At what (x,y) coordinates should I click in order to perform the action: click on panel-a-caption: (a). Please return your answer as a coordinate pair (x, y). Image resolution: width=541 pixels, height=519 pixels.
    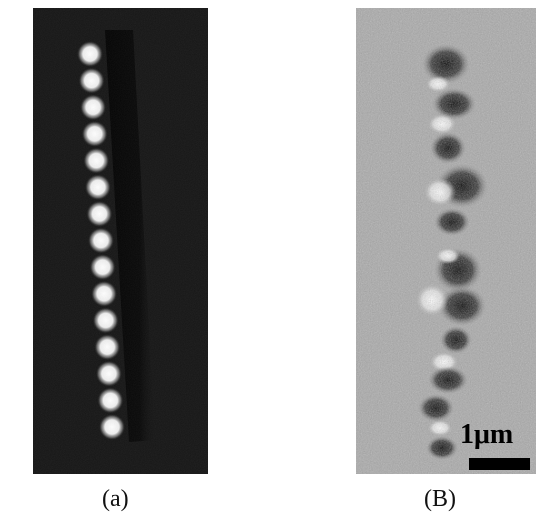
    Looking at the image, I should click on (115, 499).